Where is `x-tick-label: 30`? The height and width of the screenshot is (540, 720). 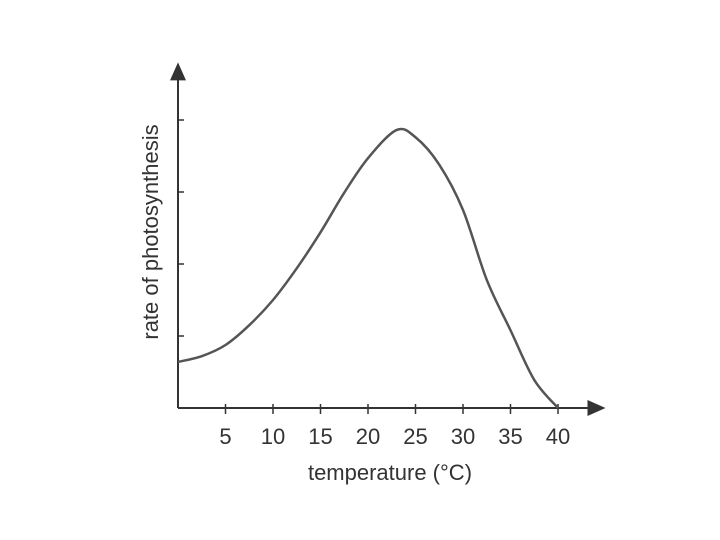 x-tick-label: 30 is located at coordinates (463, 436).